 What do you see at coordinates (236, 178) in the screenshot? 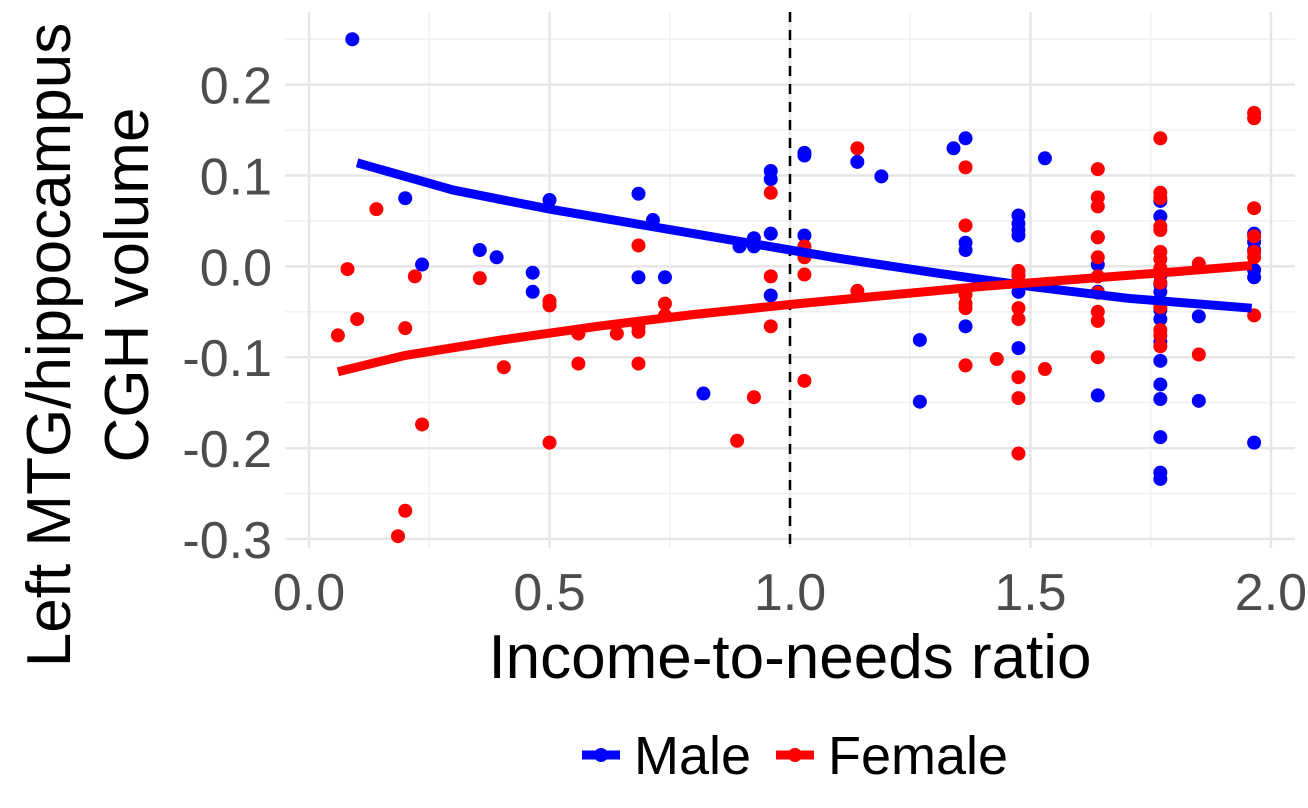
I see `y-tick-label: 0.1` at bounding box center [236, 178].